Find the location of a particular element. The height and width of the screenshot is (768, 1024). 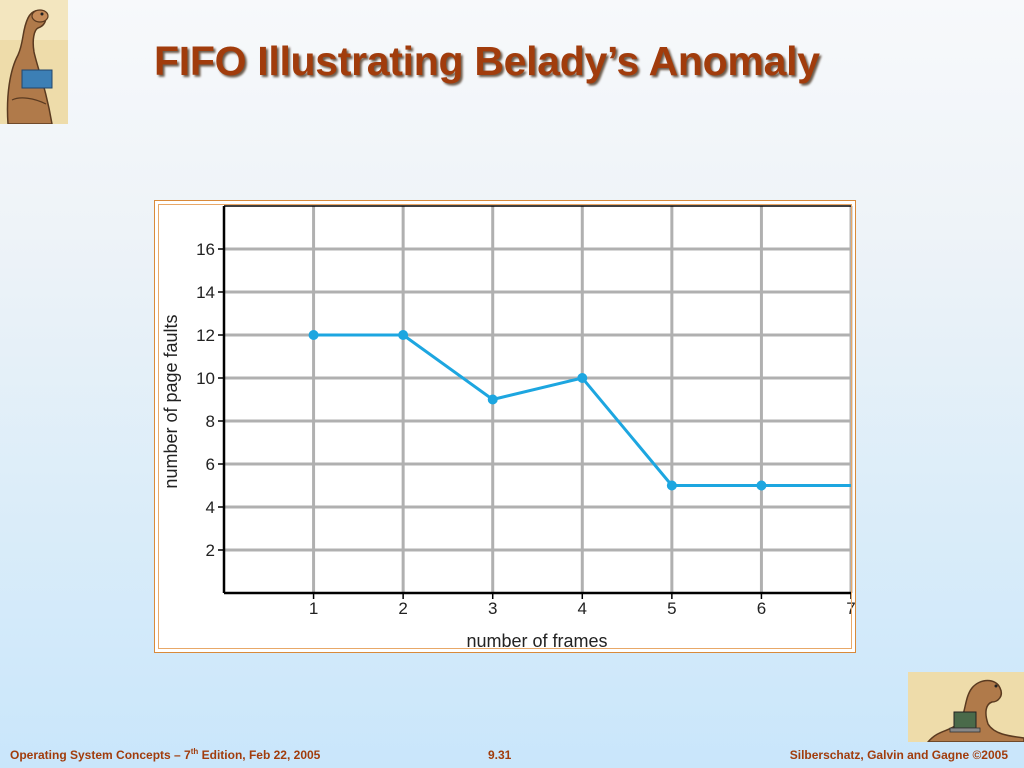

y-tick-label: 2 is located at coordinates (210, 550).